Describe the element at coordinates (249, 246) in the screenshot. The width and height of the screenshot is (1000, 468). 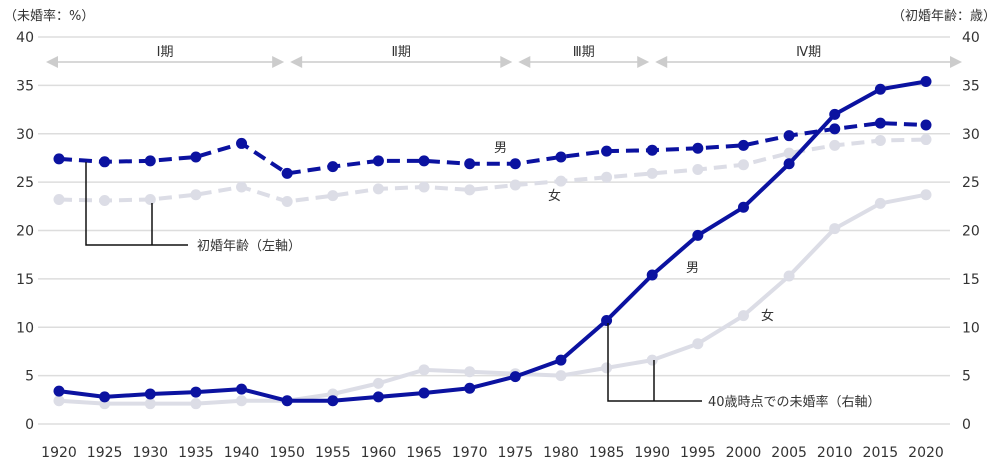
I see `age-label: 初婚年齢（左軸）` at that location.